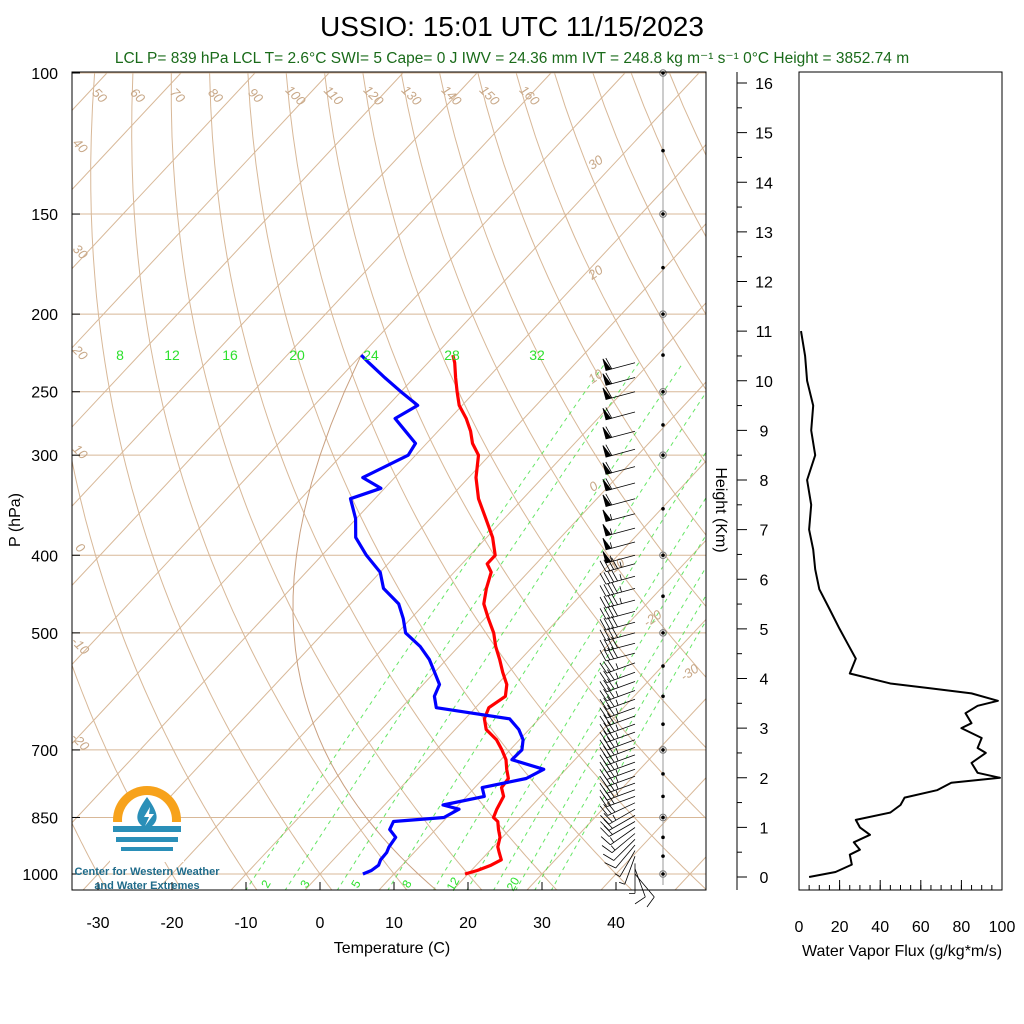 The image size is (1024, 1024). Describe the element at coordinates (44, 456) in the screenshot. I see `y-tick-label: 300` at that location.